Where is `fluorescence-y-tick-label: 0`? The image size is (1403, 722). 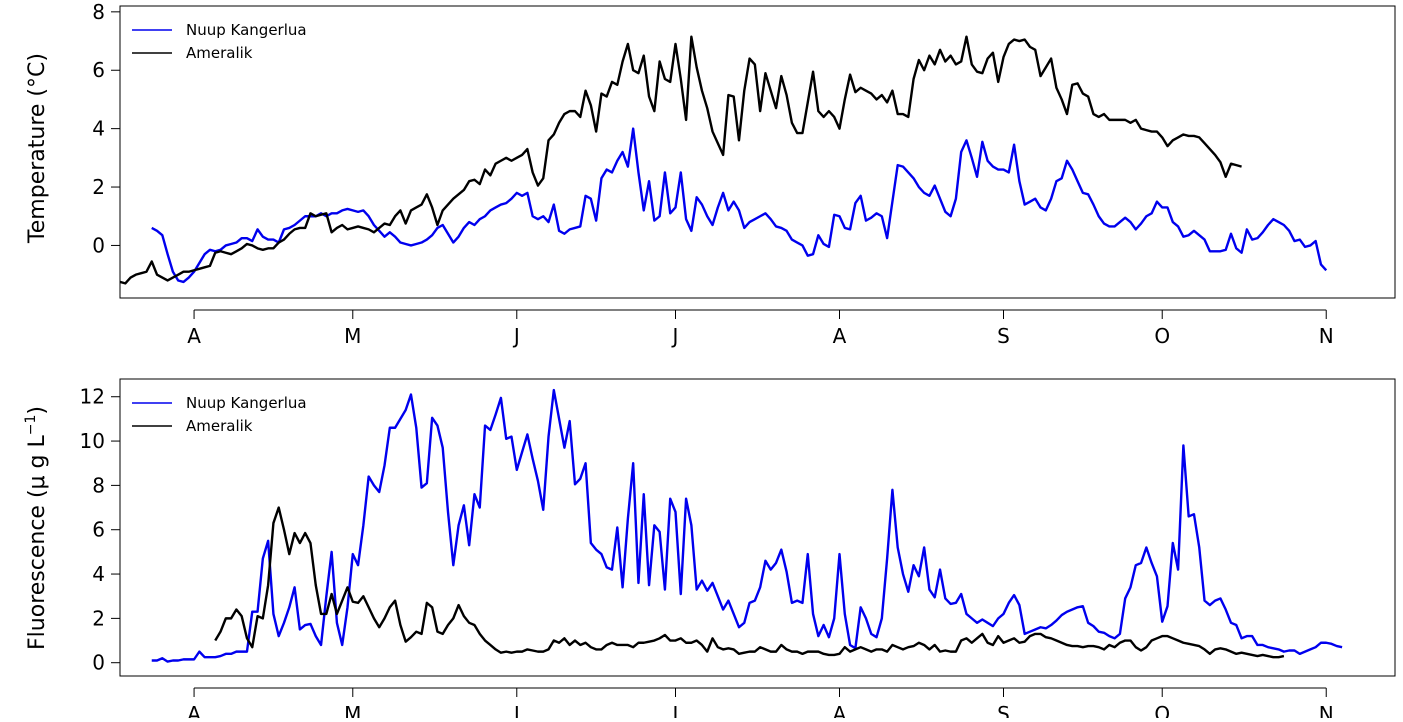 fluorescence-y-tick-label: 0 is located at coordinates (98, 663).